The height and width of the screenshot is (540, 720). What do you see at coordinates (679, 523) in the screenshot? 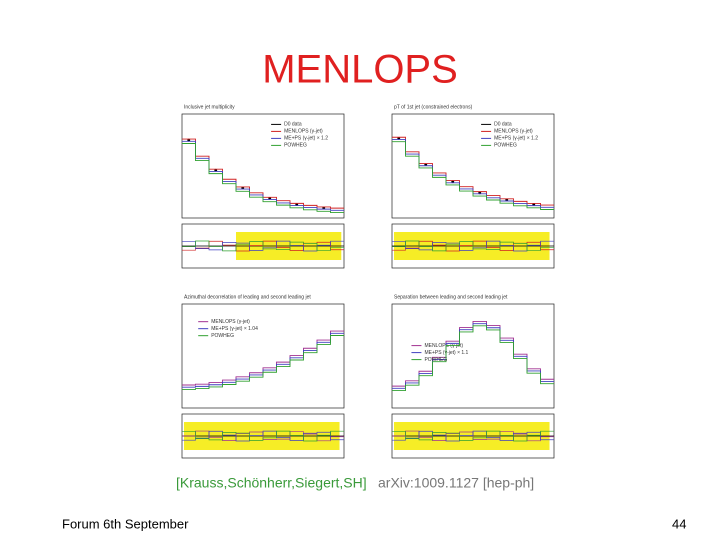
I see `page-number: 44` at bounding box center [679, 523].